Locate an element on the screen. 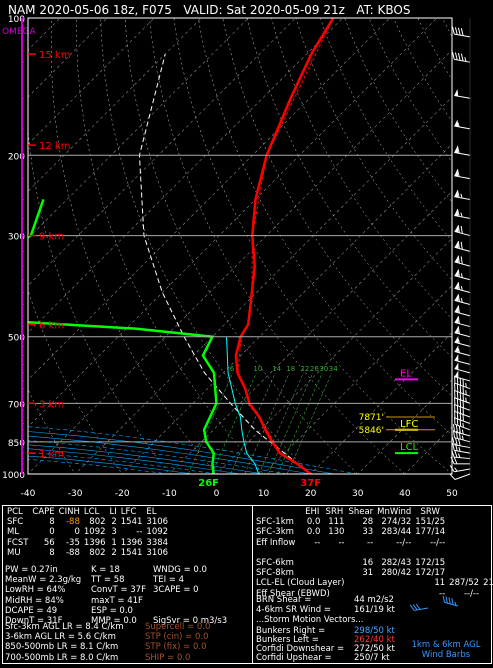 The height and width of the screenshot is (668, 493). height-label: 12 km is located at coordinates (54, 146).